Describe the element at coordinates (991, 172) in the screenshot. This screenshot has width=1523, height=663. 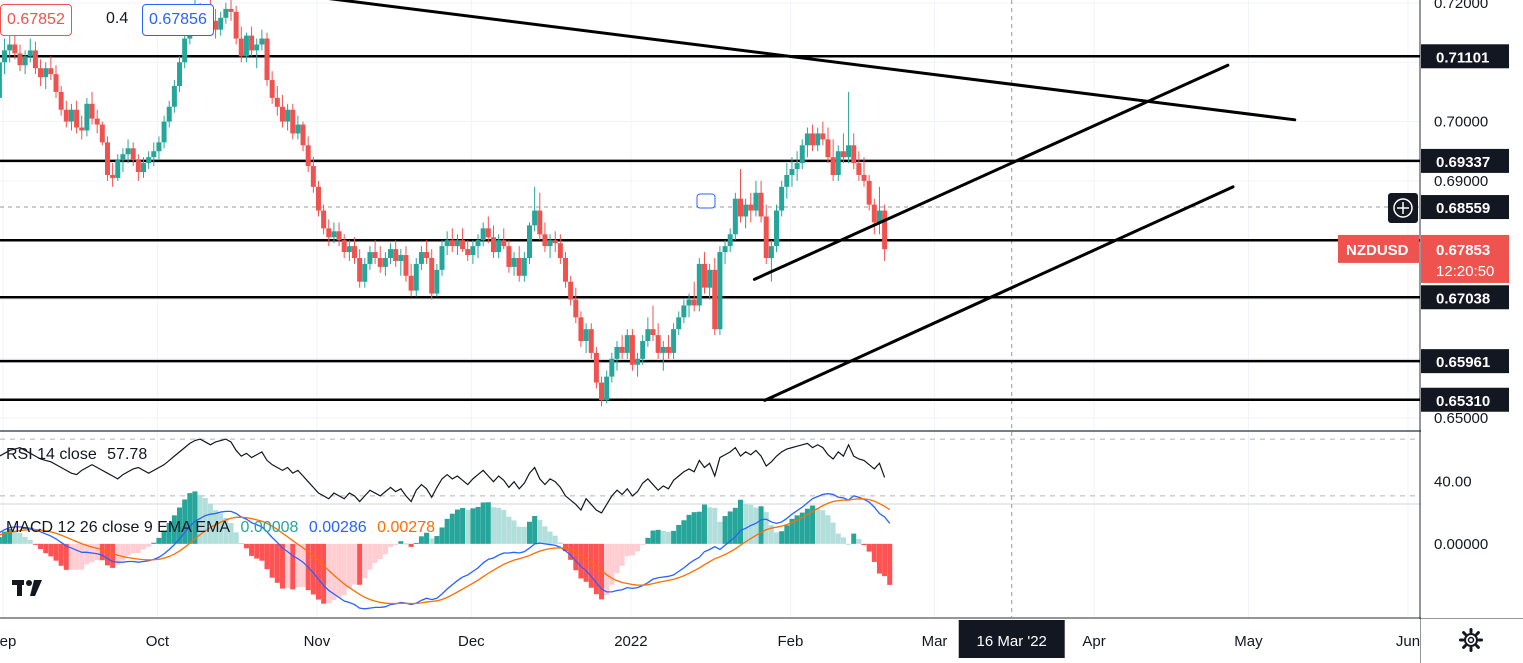
I see `trendline` at that location.